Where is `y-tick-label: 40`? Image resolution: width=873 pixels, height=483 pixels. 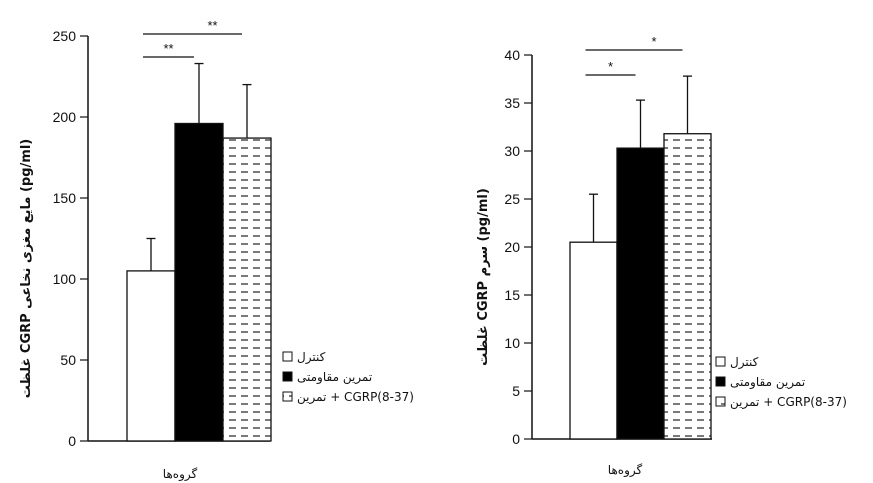
y-tick-label: 40 is located at coordinates (512, 55).